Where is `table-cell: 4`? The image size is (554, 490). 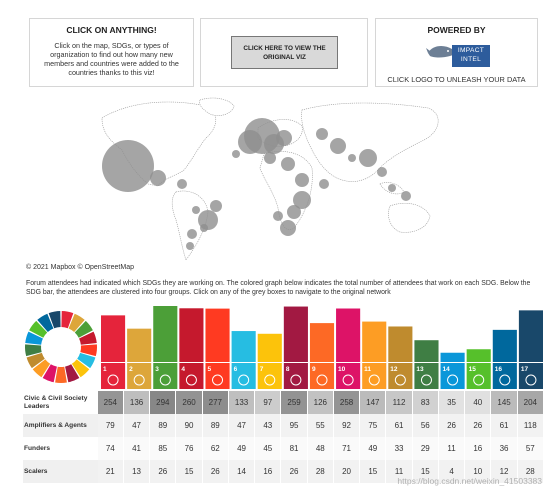 table-cell: 4 is located at coordinates (452, 471).